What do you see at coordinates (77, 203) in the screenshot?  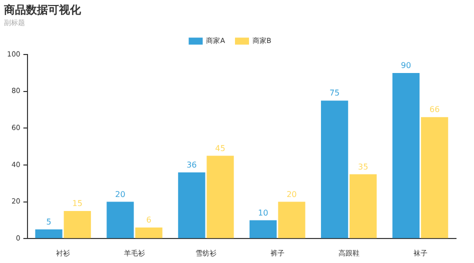 I see `data-label: 15` at bounding box center [77, 203].